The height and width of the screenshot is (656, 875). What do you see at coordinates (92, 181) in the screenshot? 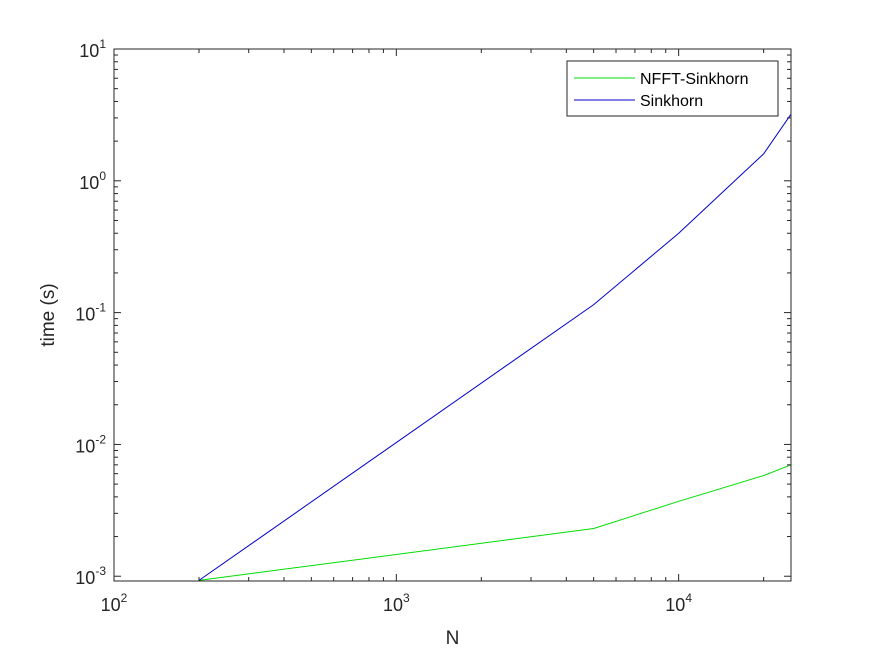
I see `y-tick-label-3: 10⁰` at bounding box center [92, 181].